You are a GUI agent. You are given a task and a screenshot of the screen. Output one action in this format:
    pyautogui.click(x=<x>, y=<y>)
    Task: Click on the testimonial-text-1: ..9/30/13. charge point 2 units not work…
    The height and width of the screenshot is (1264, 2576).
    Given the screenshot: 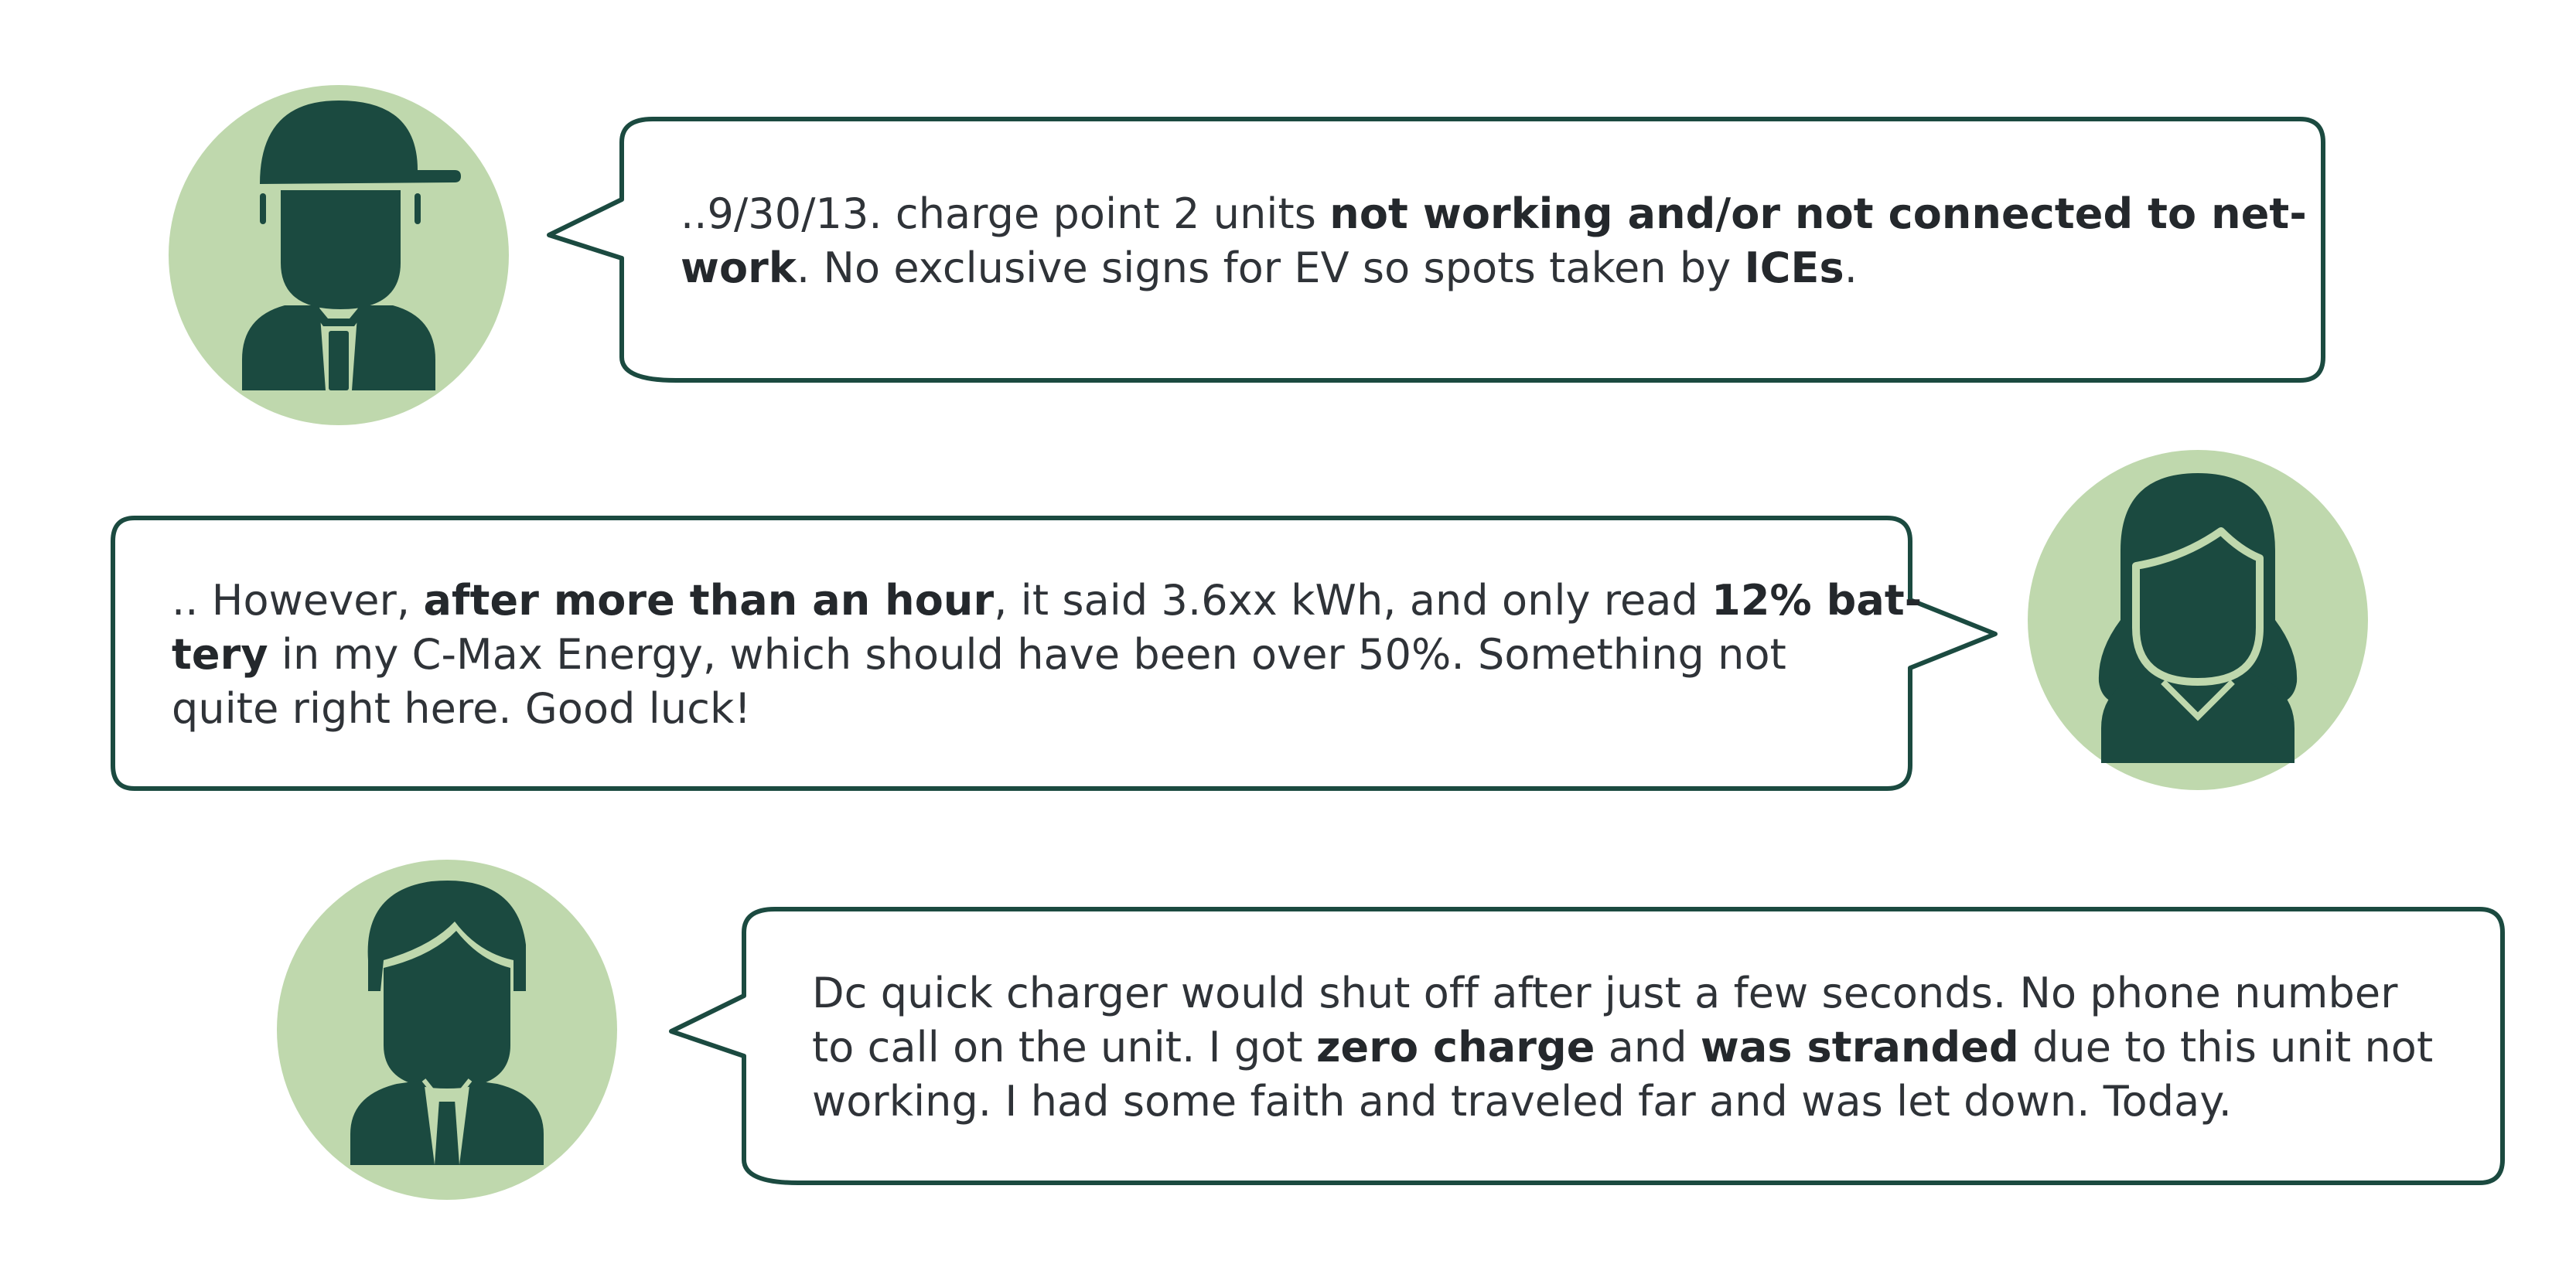 What is the action you would take?
    pyautogui.click(x=1494, y=241)
    